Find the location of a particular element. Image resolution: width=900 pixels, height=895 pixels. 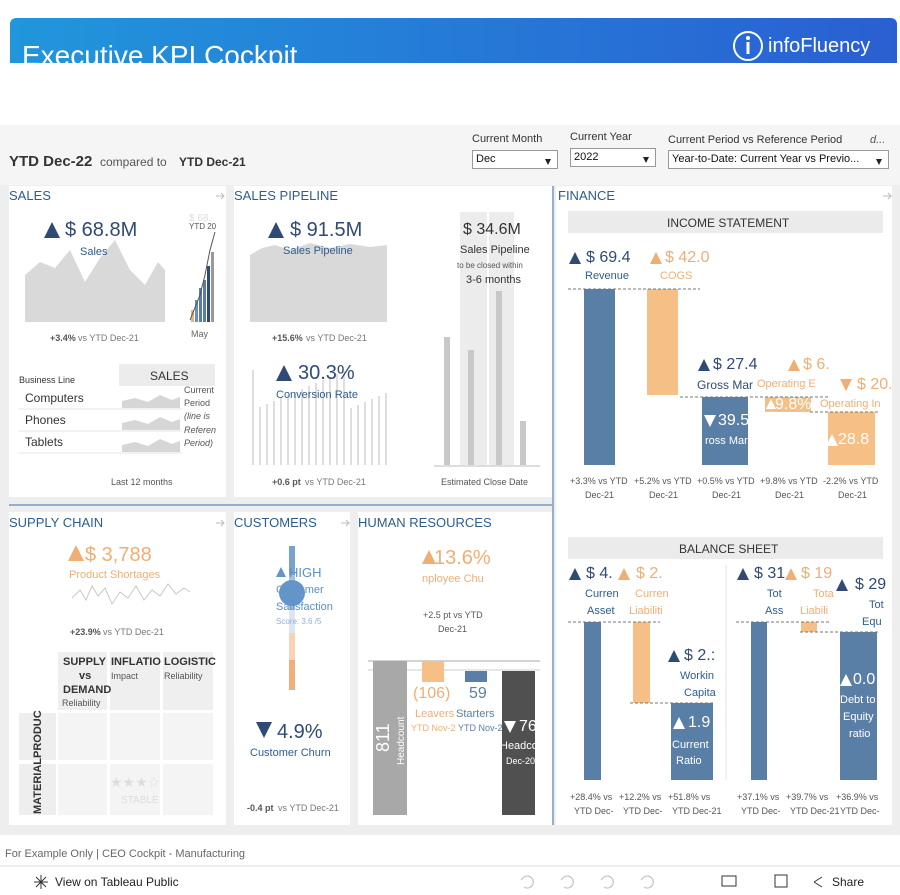

columns: Reliability is located at coordinates (183, 676).